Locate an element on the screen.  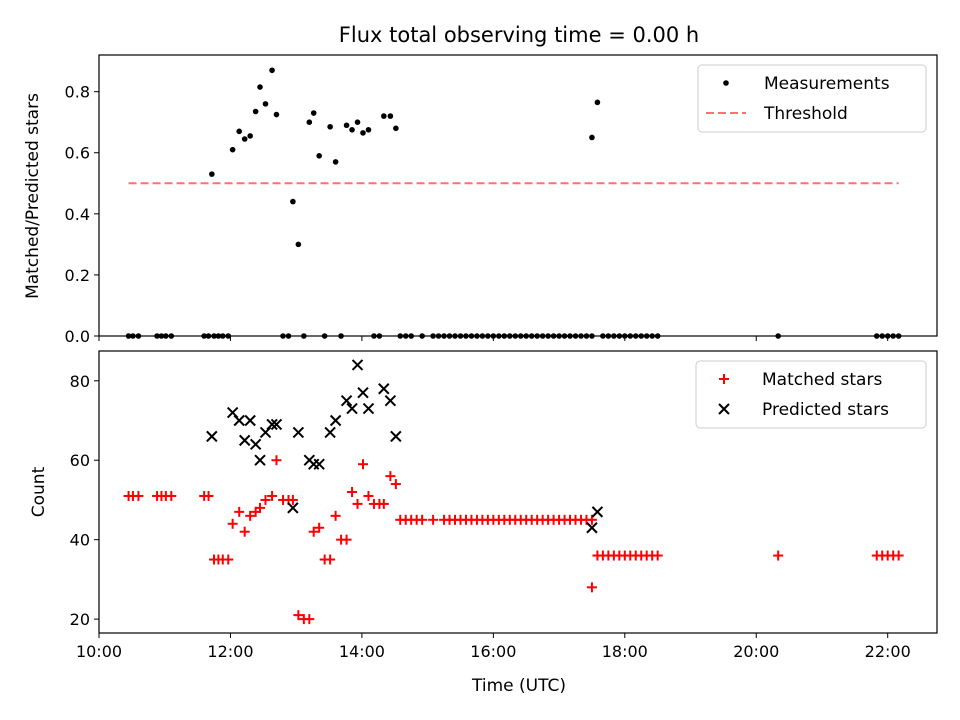
x-tick-label: 22:00 is located at coordinates (888, 651).